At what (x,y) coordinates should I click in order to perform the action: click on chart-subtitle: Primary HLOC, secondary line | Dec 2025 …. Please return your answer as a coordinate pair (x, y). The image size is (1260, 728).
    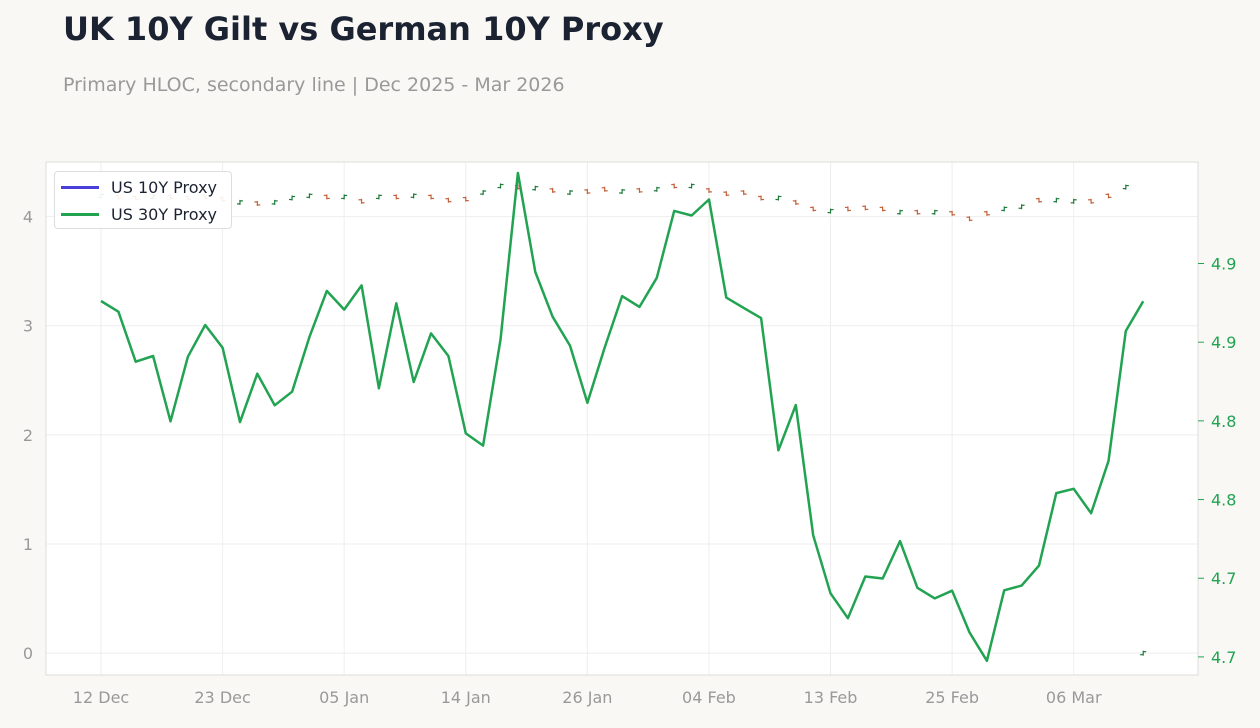
    Looking at the image, I should click on (314, 85).